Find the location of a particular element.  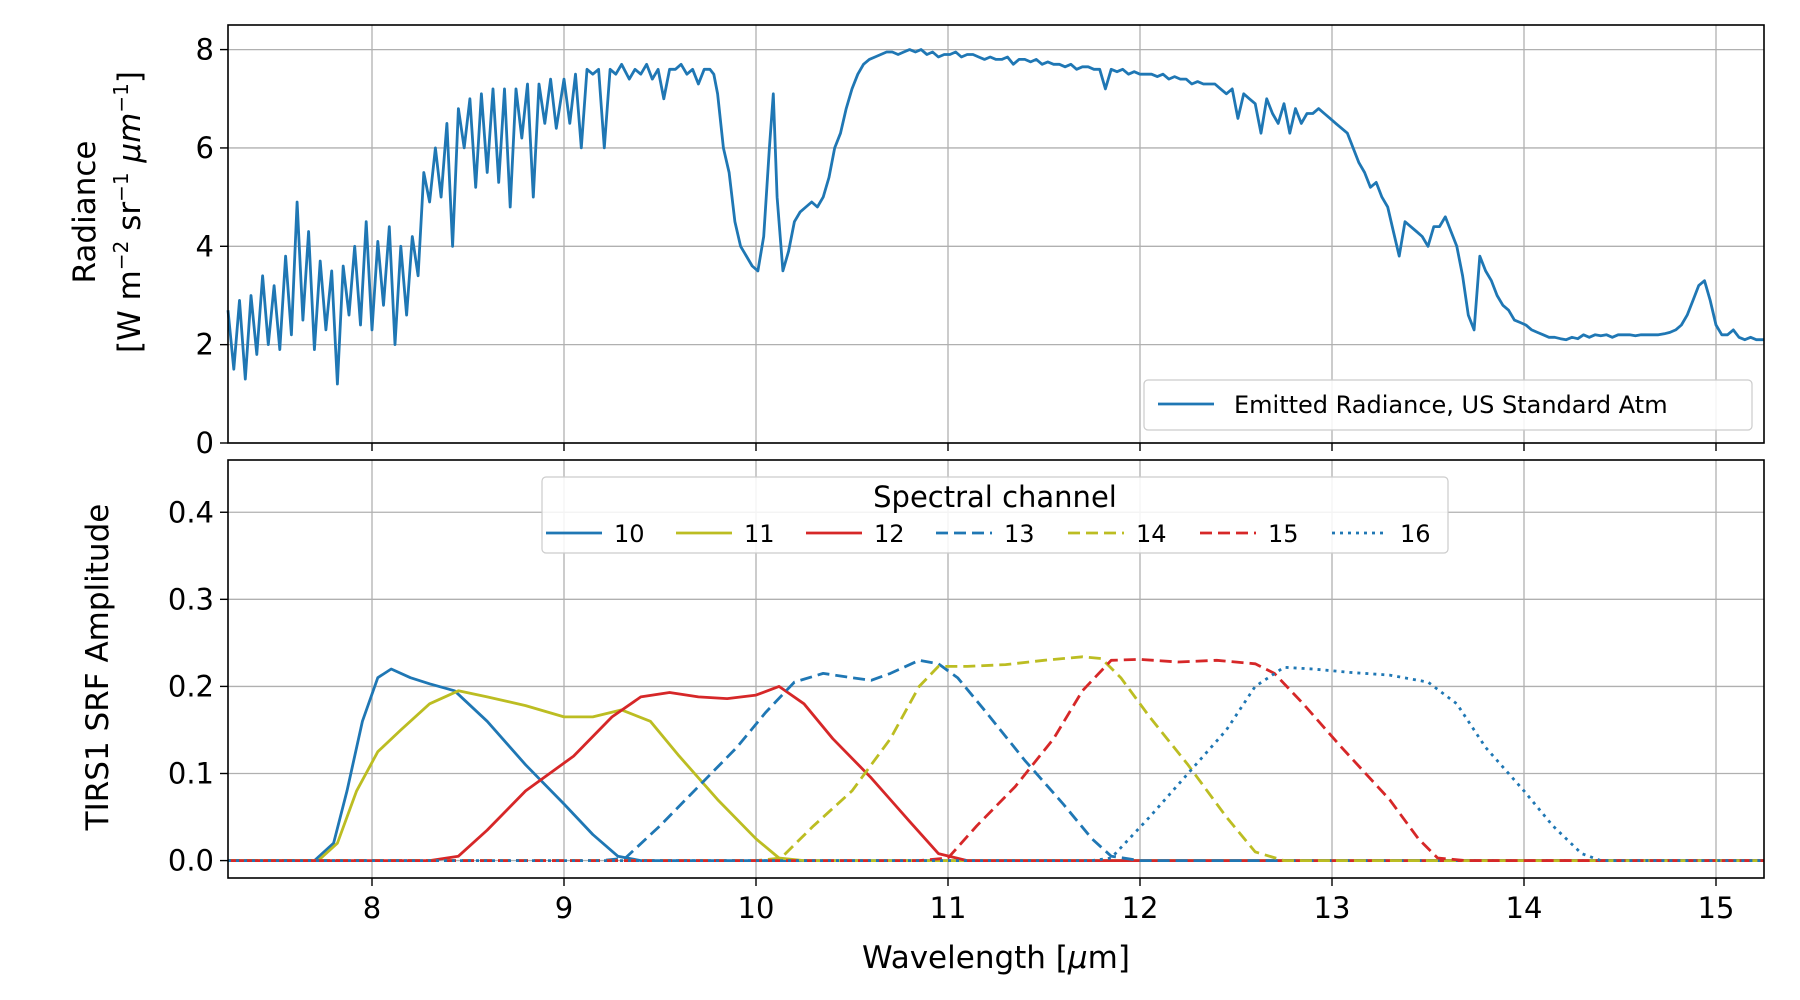

srf-xlabel: Wavelength [μm] is located at coordinates (996, 958).